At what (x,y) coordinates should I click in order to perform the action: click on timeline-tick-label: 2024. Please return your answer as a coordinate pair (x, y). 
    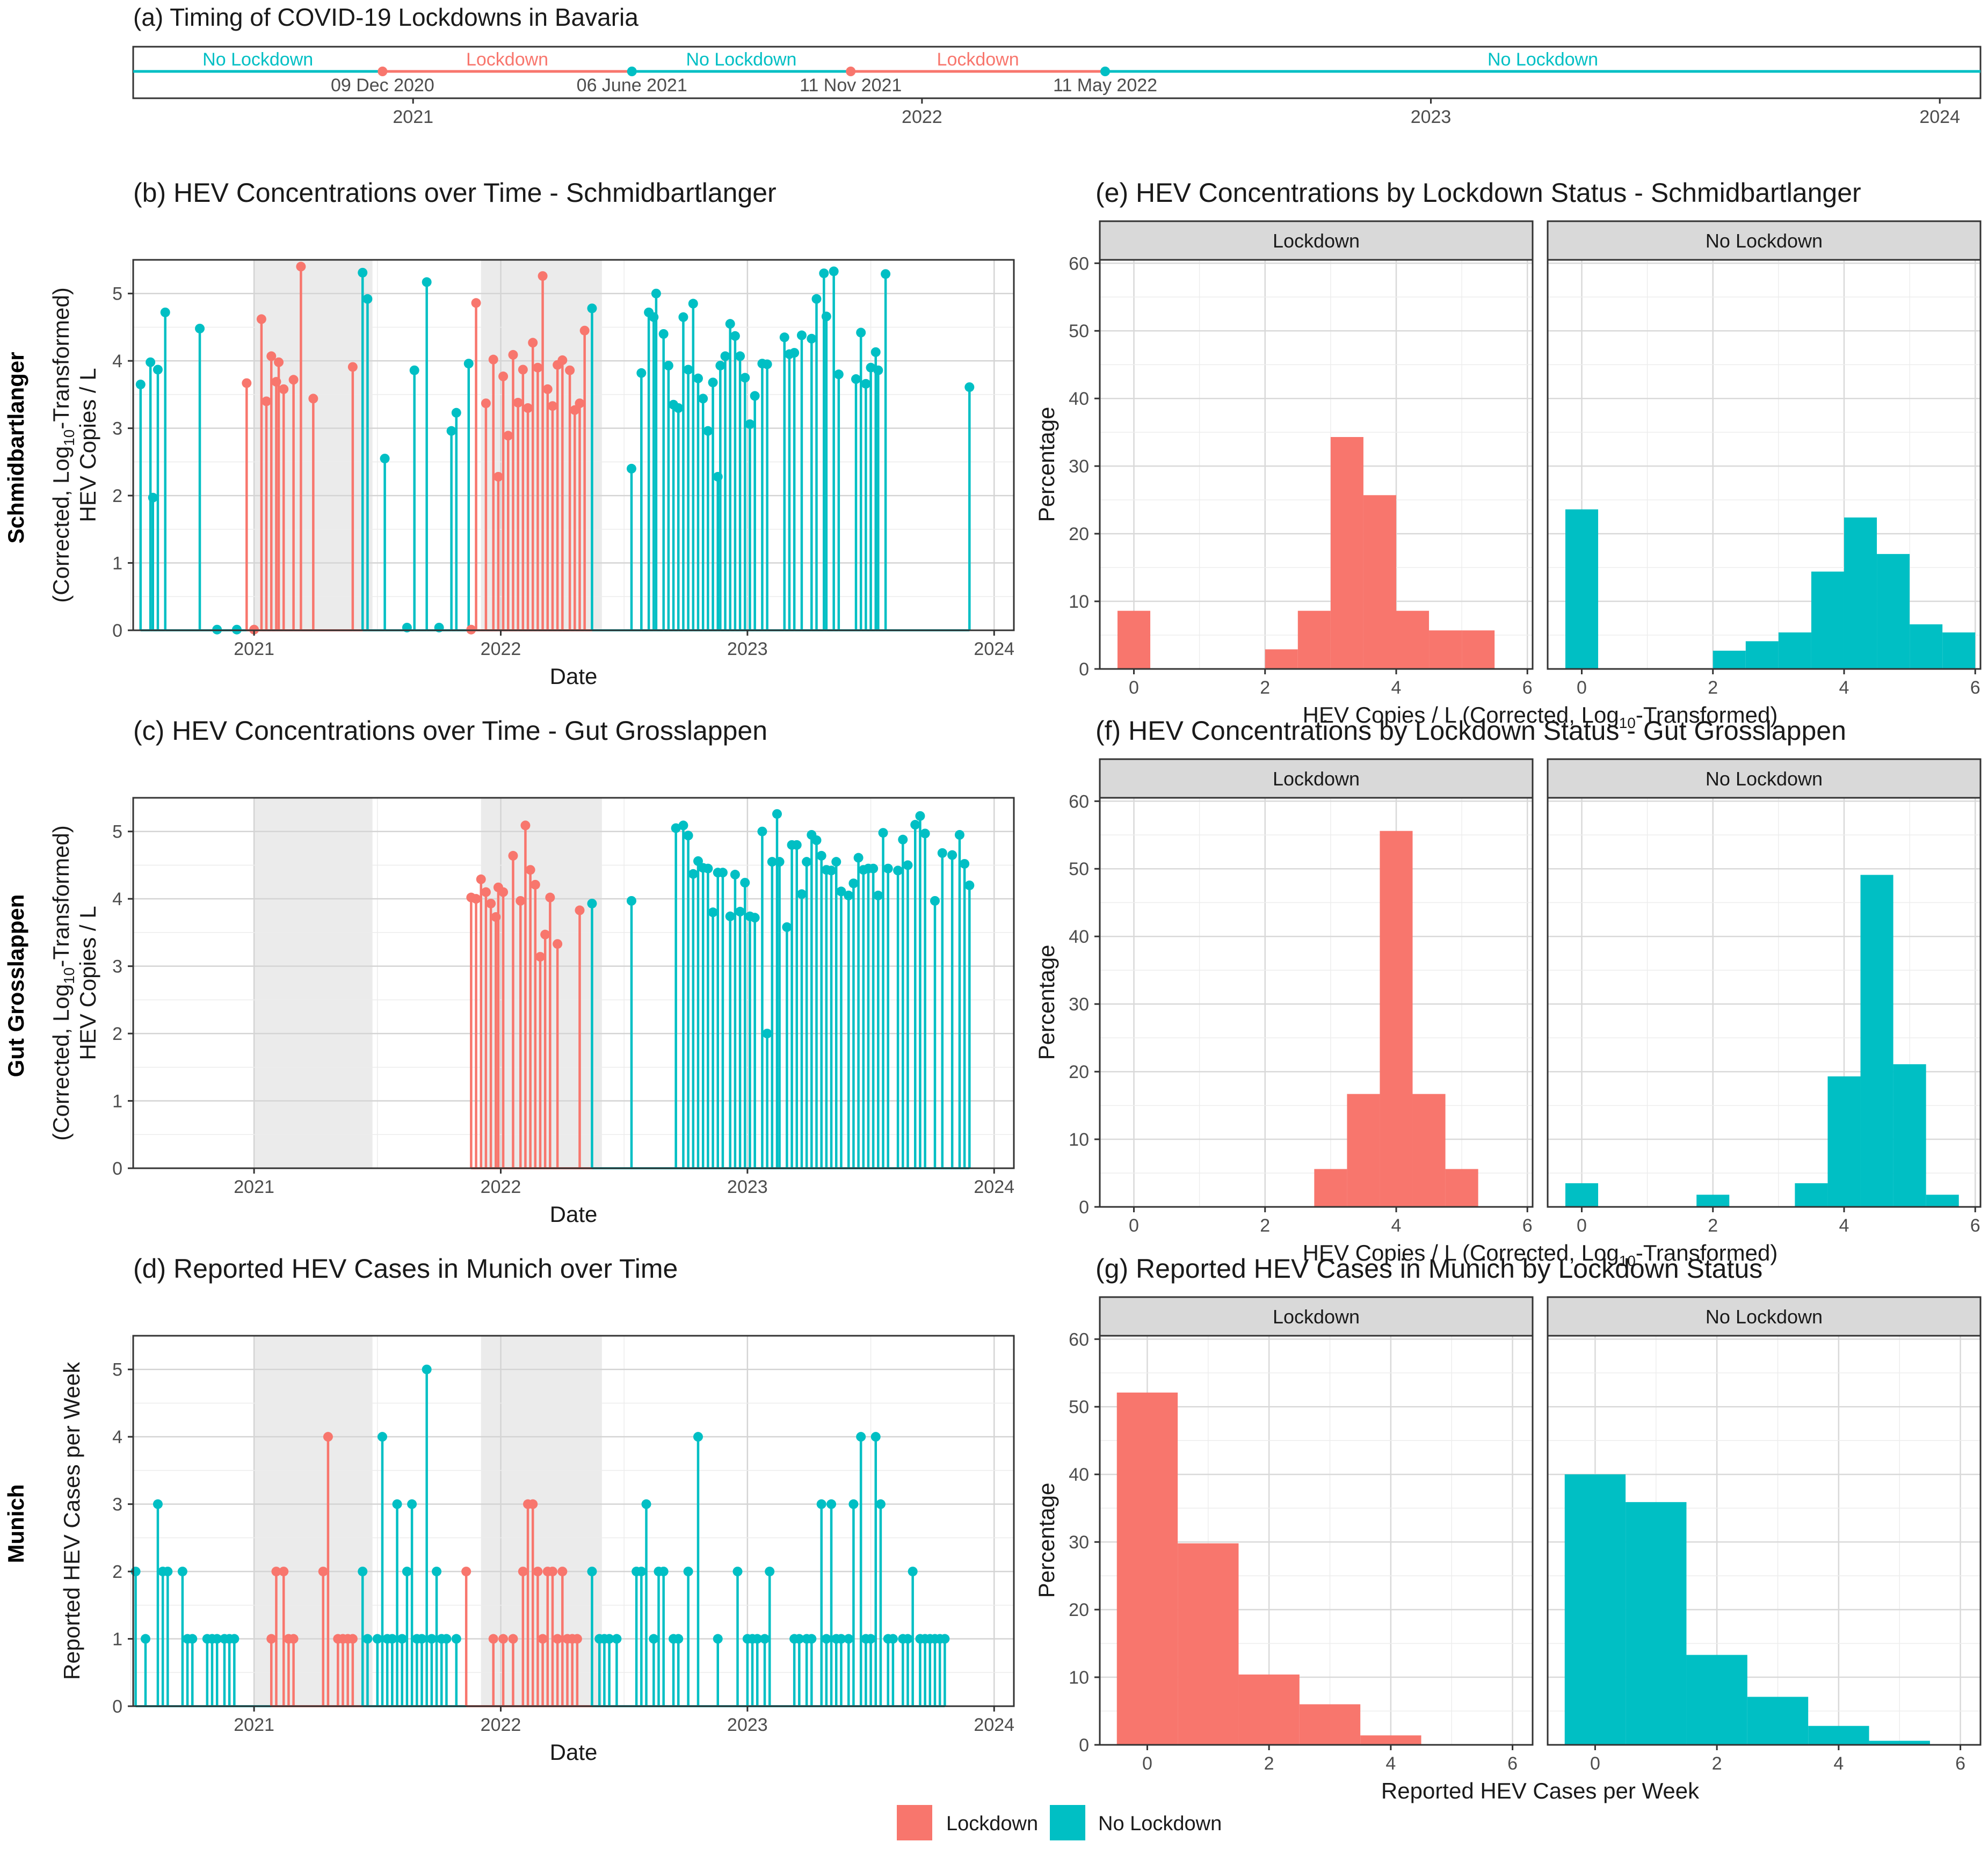
    Looking at the image, I should click on (1939, 117).